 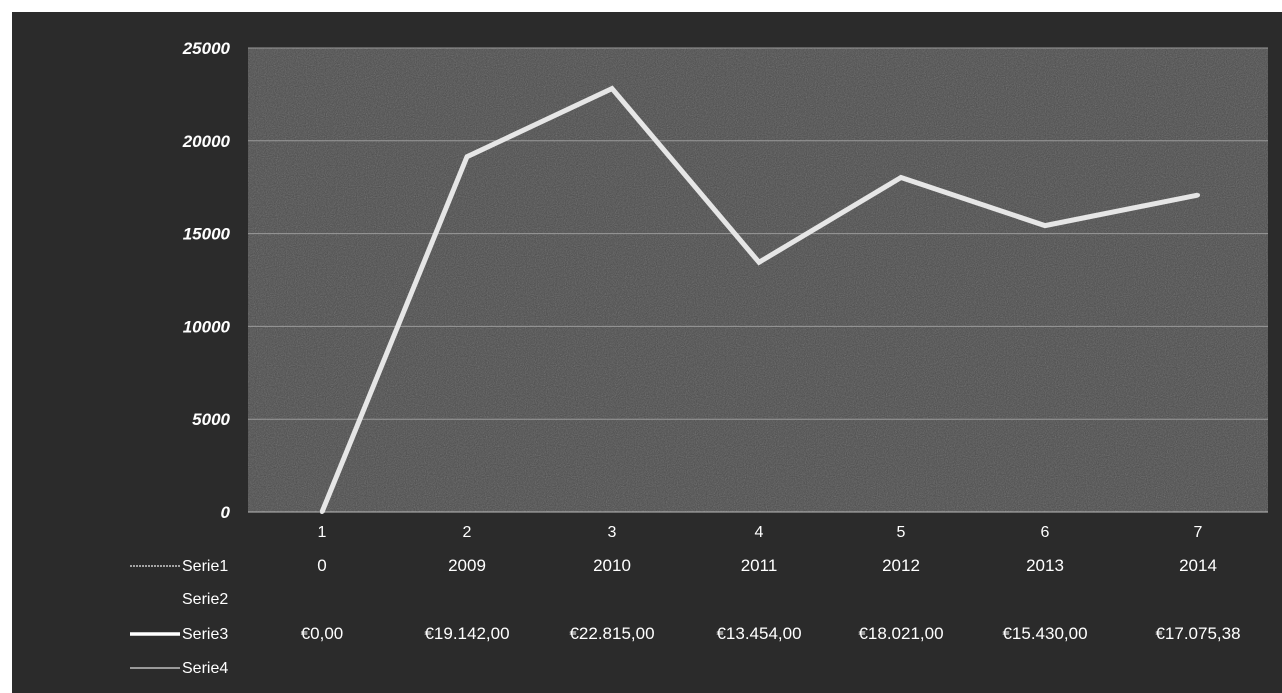 I want to click on y-tick-label: 25000, so click(x=206, y=48).